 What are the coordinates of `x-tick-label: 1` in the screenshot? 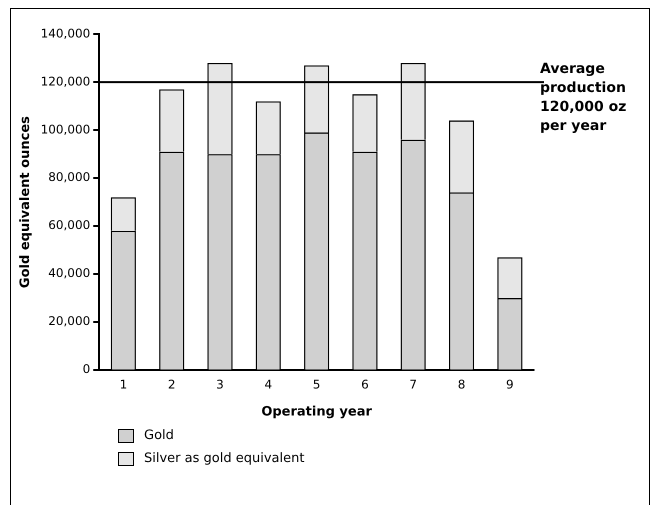 It's located at (124, 384).